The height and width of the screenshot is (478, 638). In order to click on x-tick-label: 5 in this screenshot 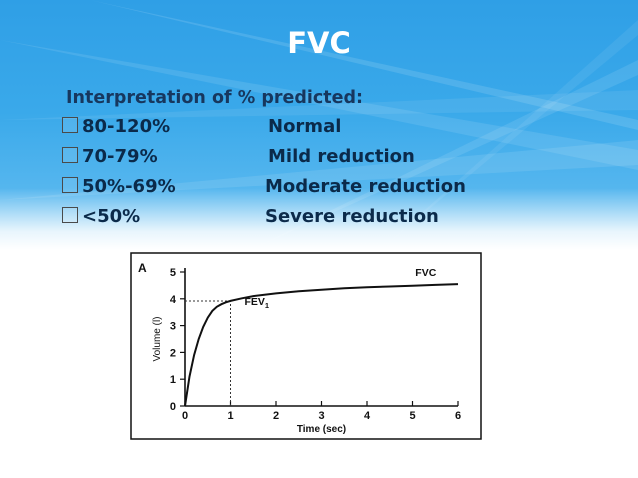, I will do `click(412, 416)`.